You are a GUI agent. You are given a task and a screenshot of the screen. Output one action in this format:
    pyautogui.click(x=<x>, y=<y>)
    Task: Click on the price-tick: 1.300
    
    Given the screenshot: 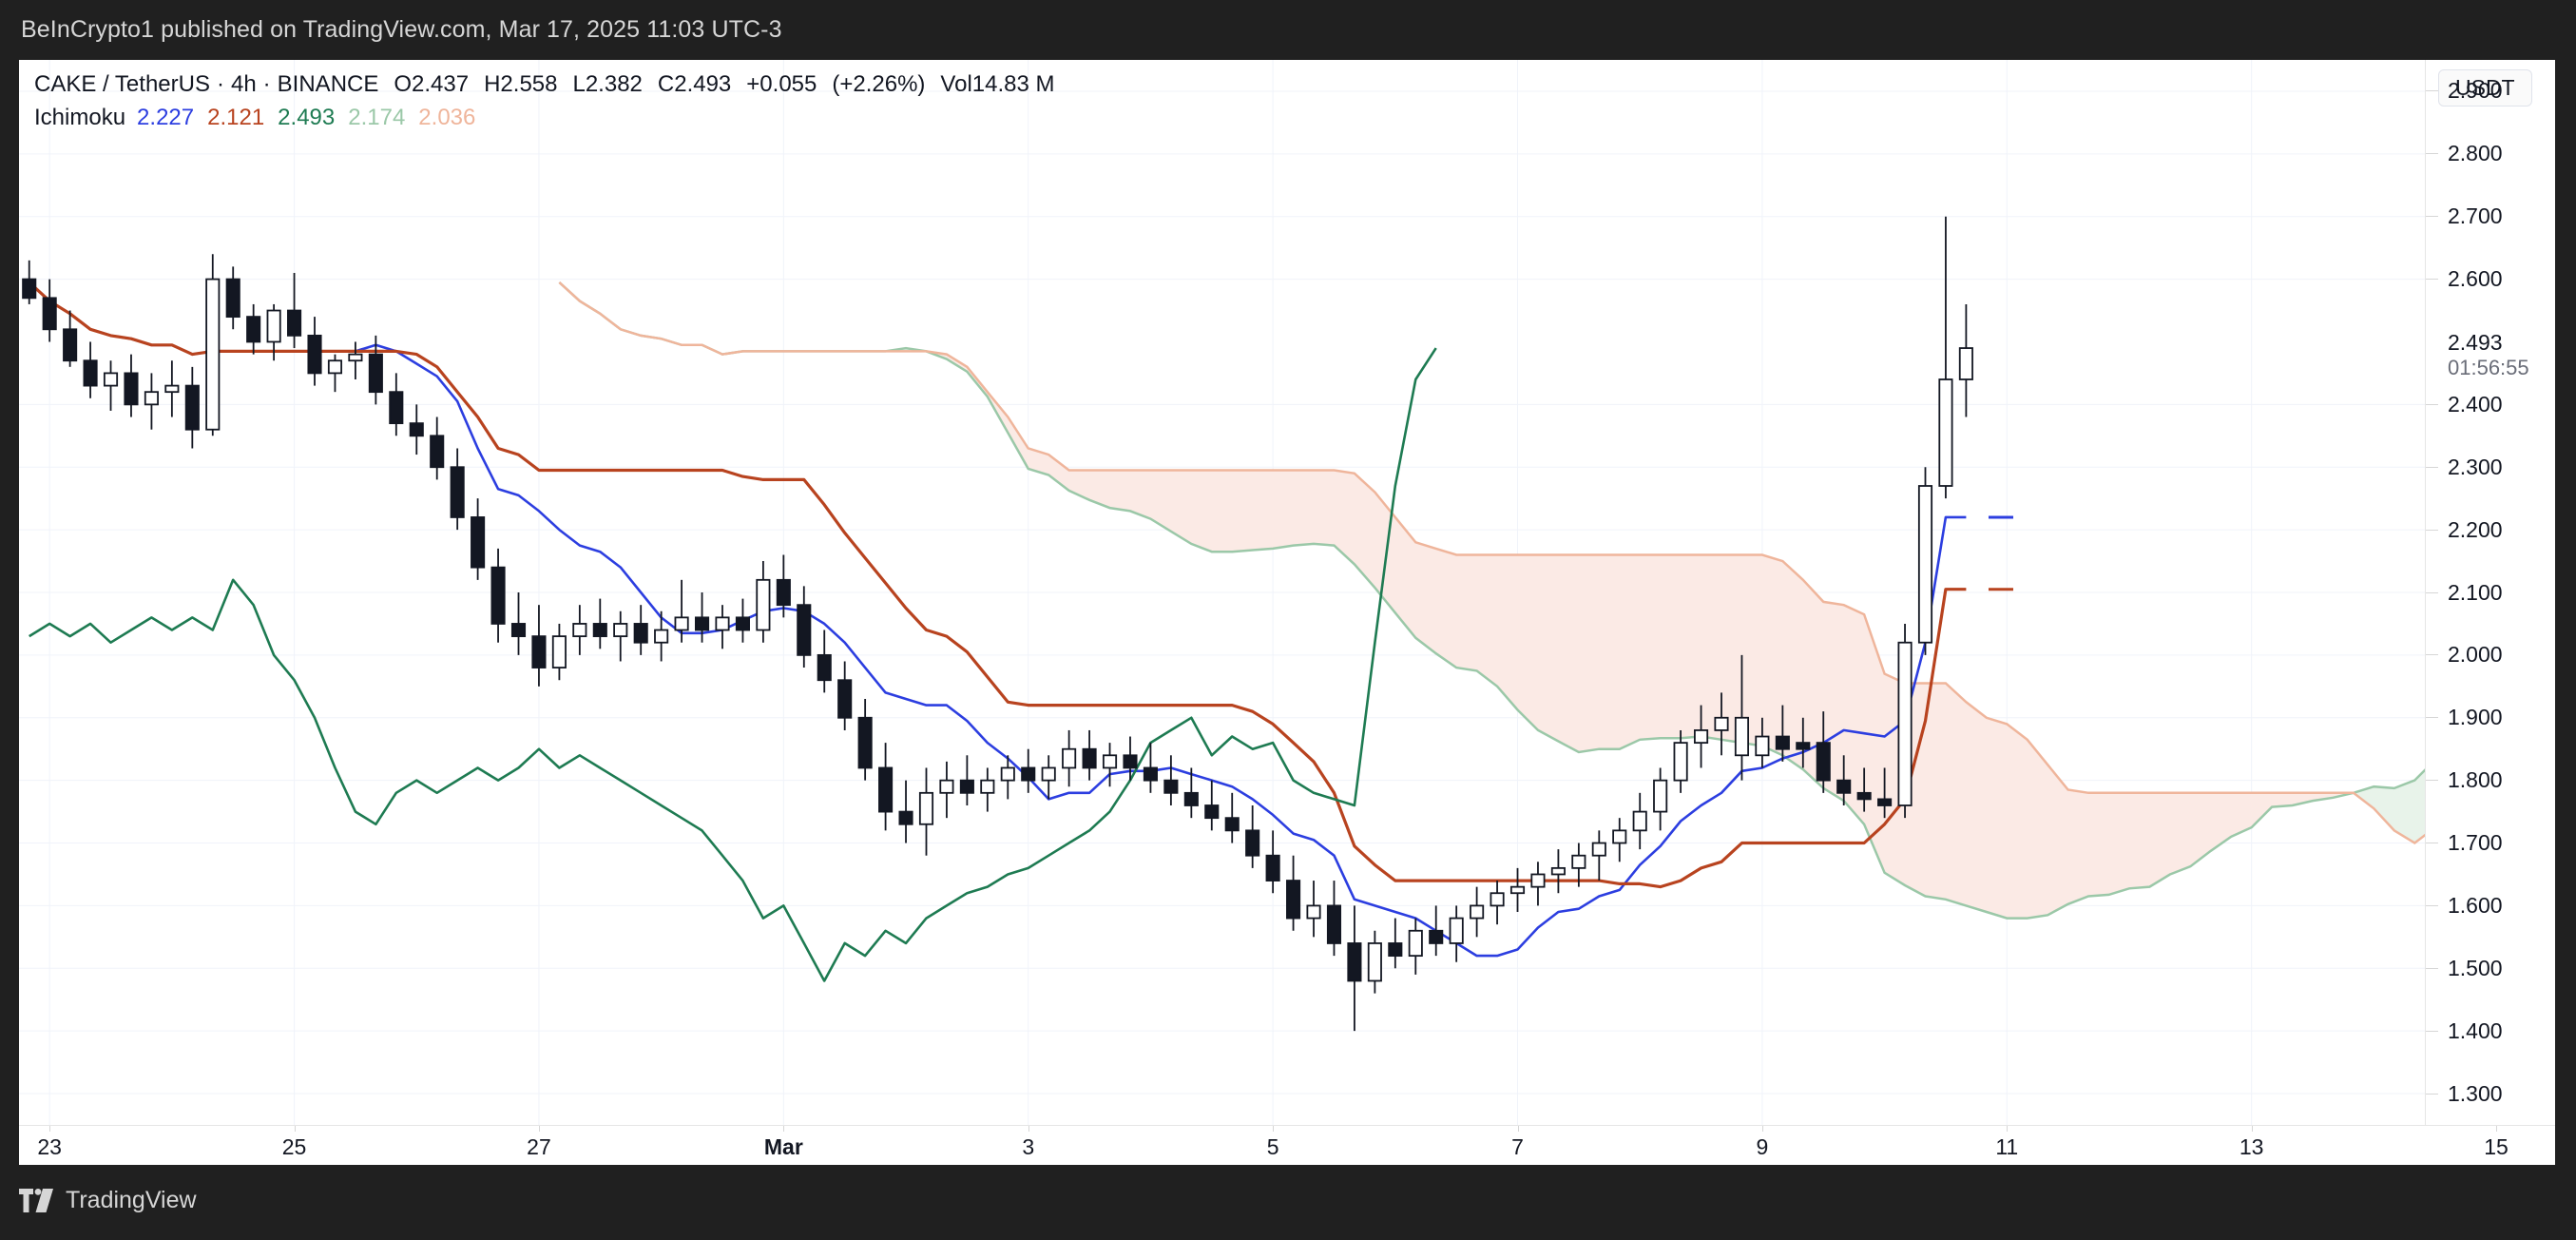 What is the action you would take?
    pyautogui.click(x=2491, y=1093)
    